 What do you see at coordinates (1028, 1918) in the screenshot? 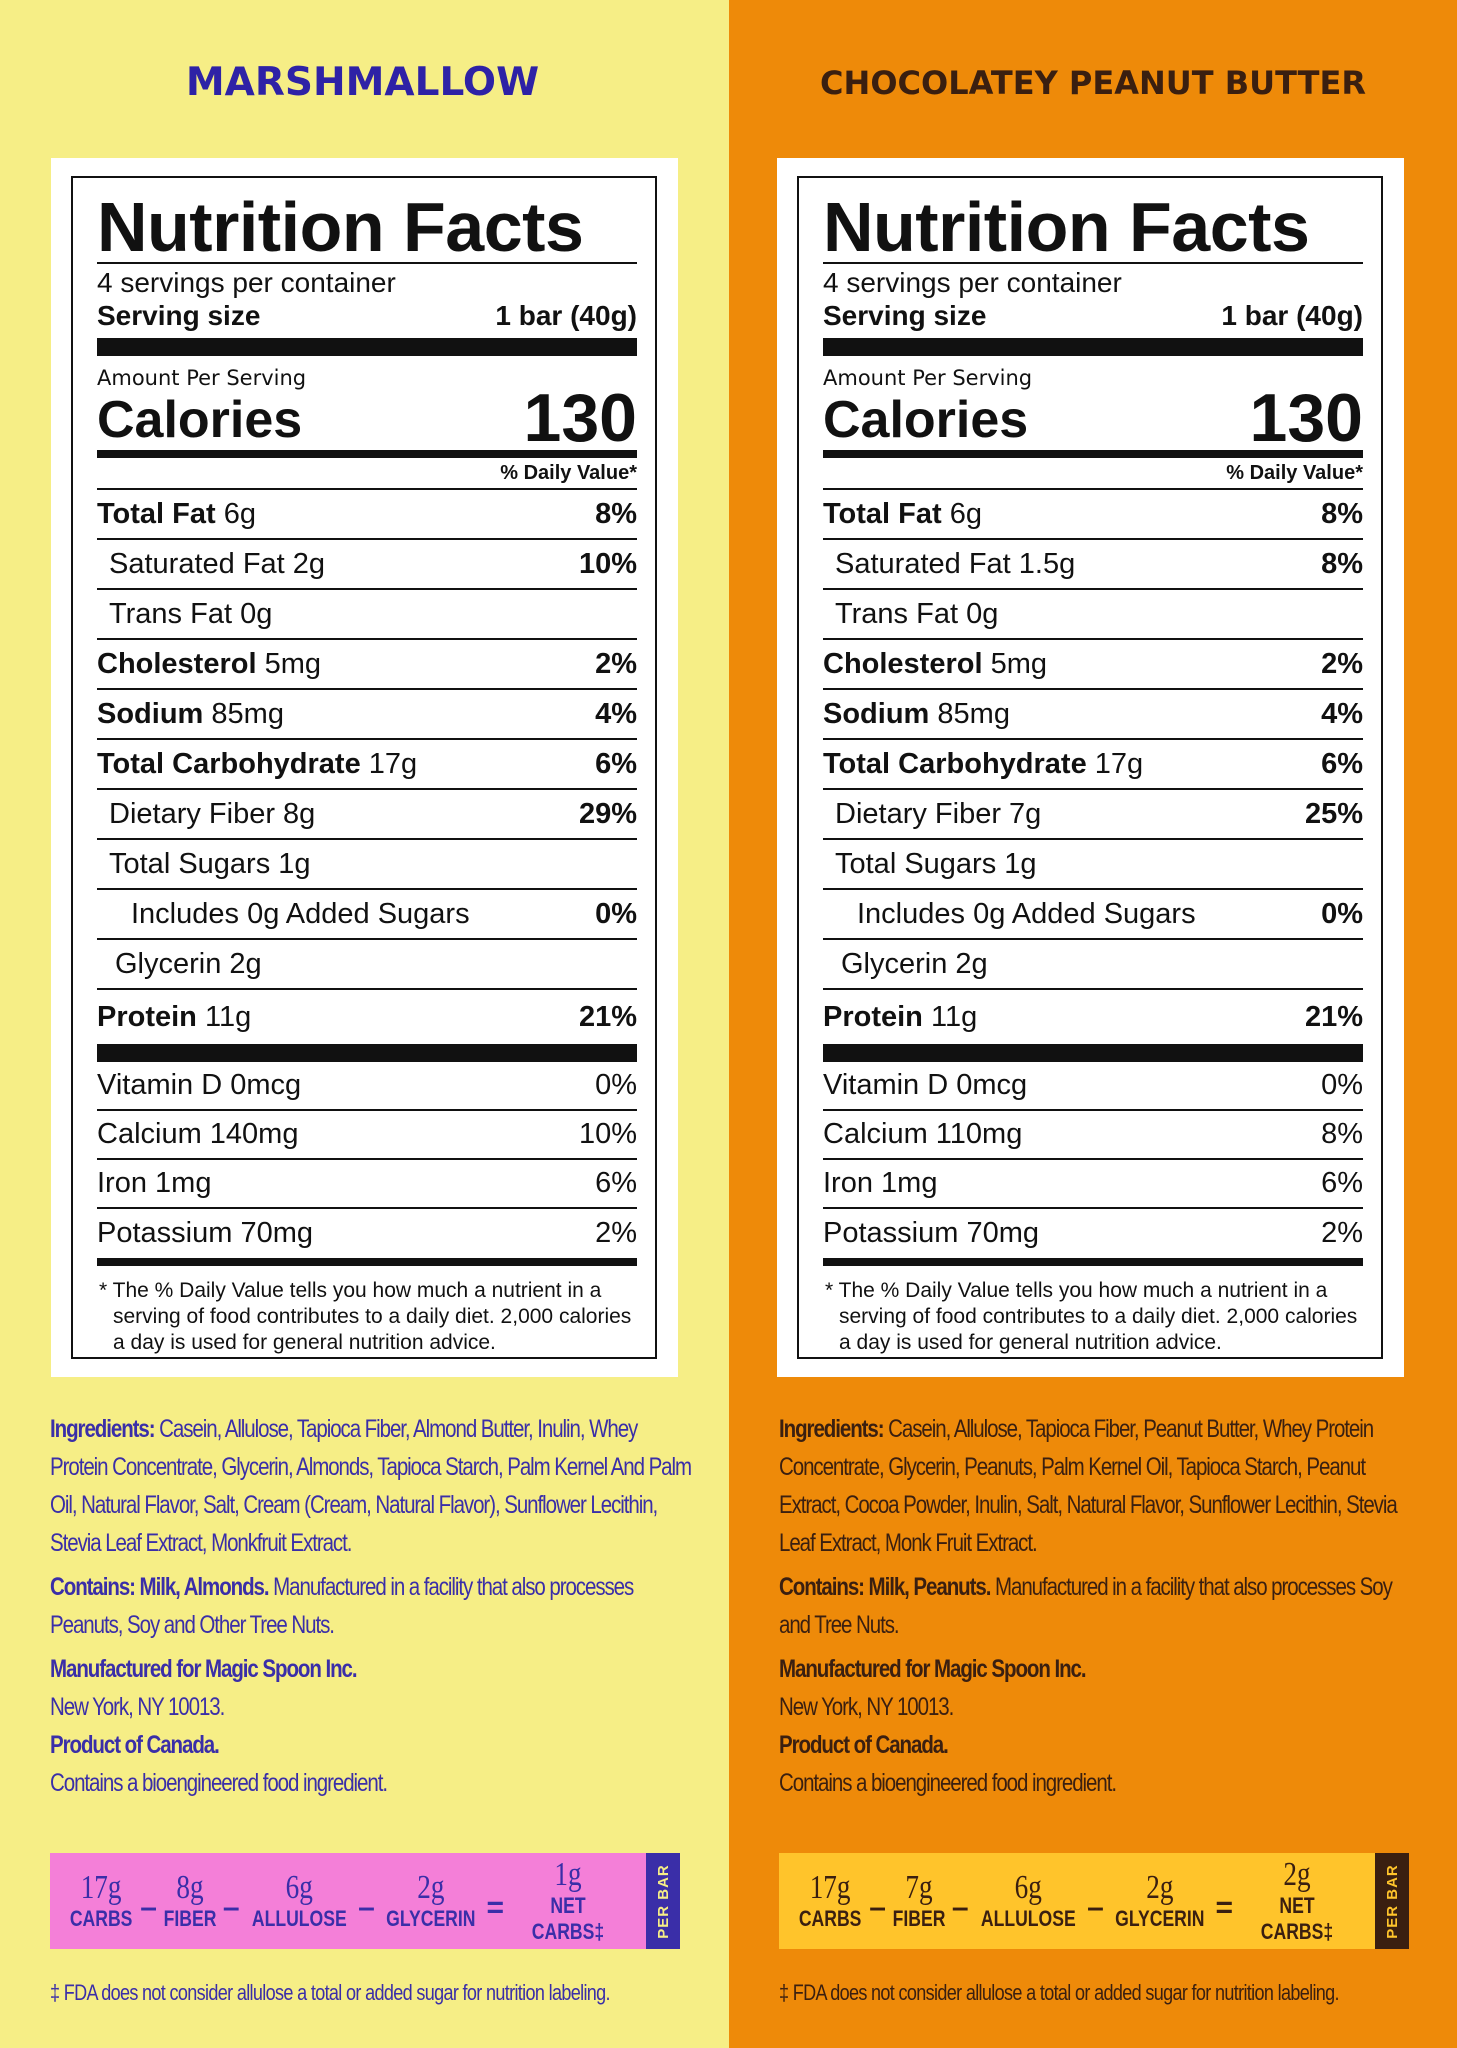
I see `summary-label: ALLULOSE` at bounding box center [1028, 1918].